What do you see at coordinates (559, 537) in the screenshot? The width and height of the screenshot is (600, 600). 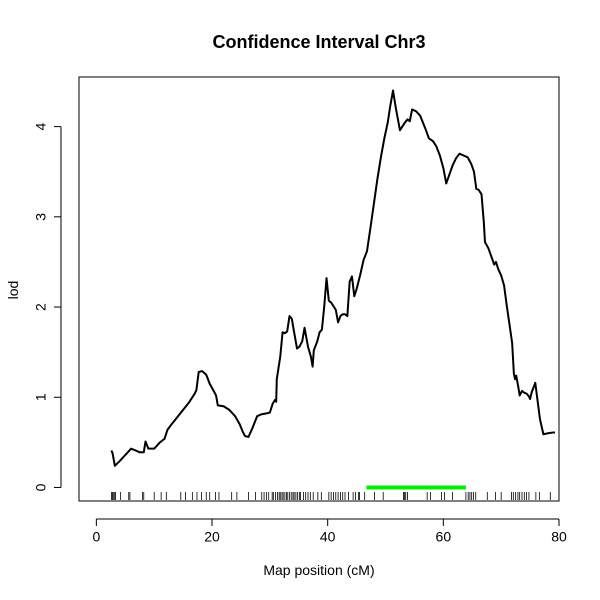 I see `x-tick-label: 80` at bounding box center [559, 537].